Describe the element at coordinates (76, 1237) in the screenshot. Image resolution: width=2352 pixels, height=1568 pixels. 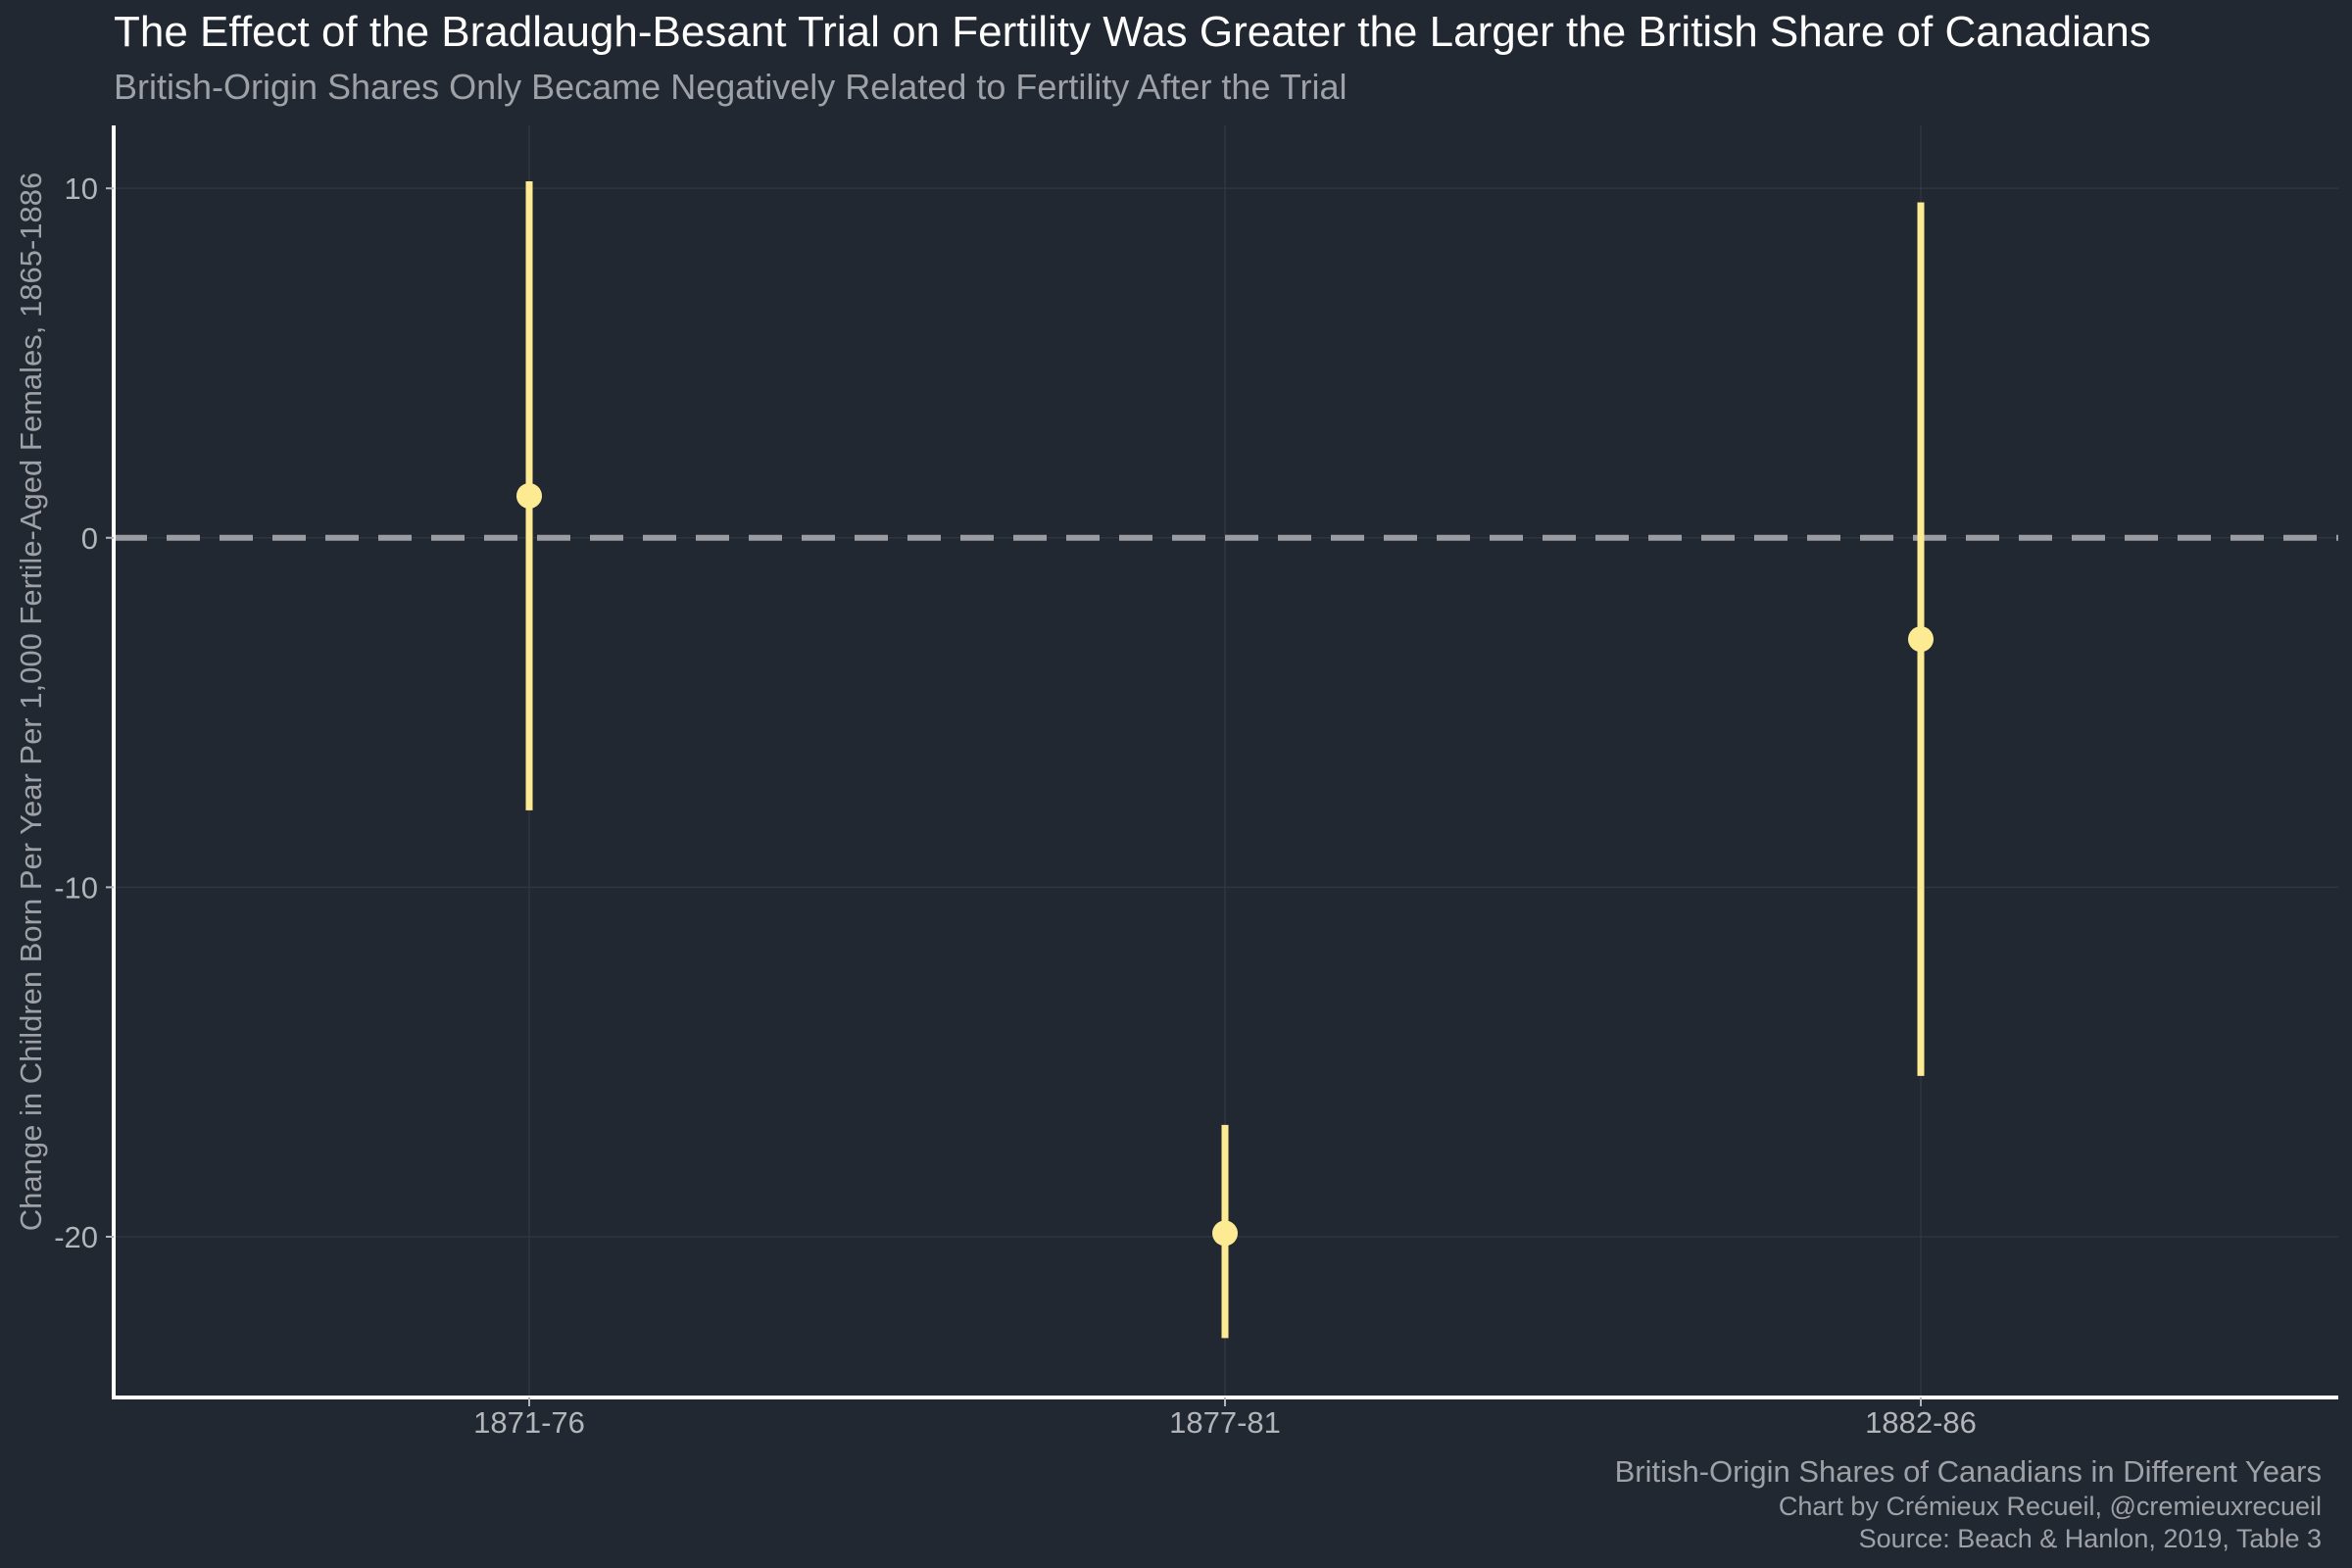
I see `y-tick-label: -20` at that location.